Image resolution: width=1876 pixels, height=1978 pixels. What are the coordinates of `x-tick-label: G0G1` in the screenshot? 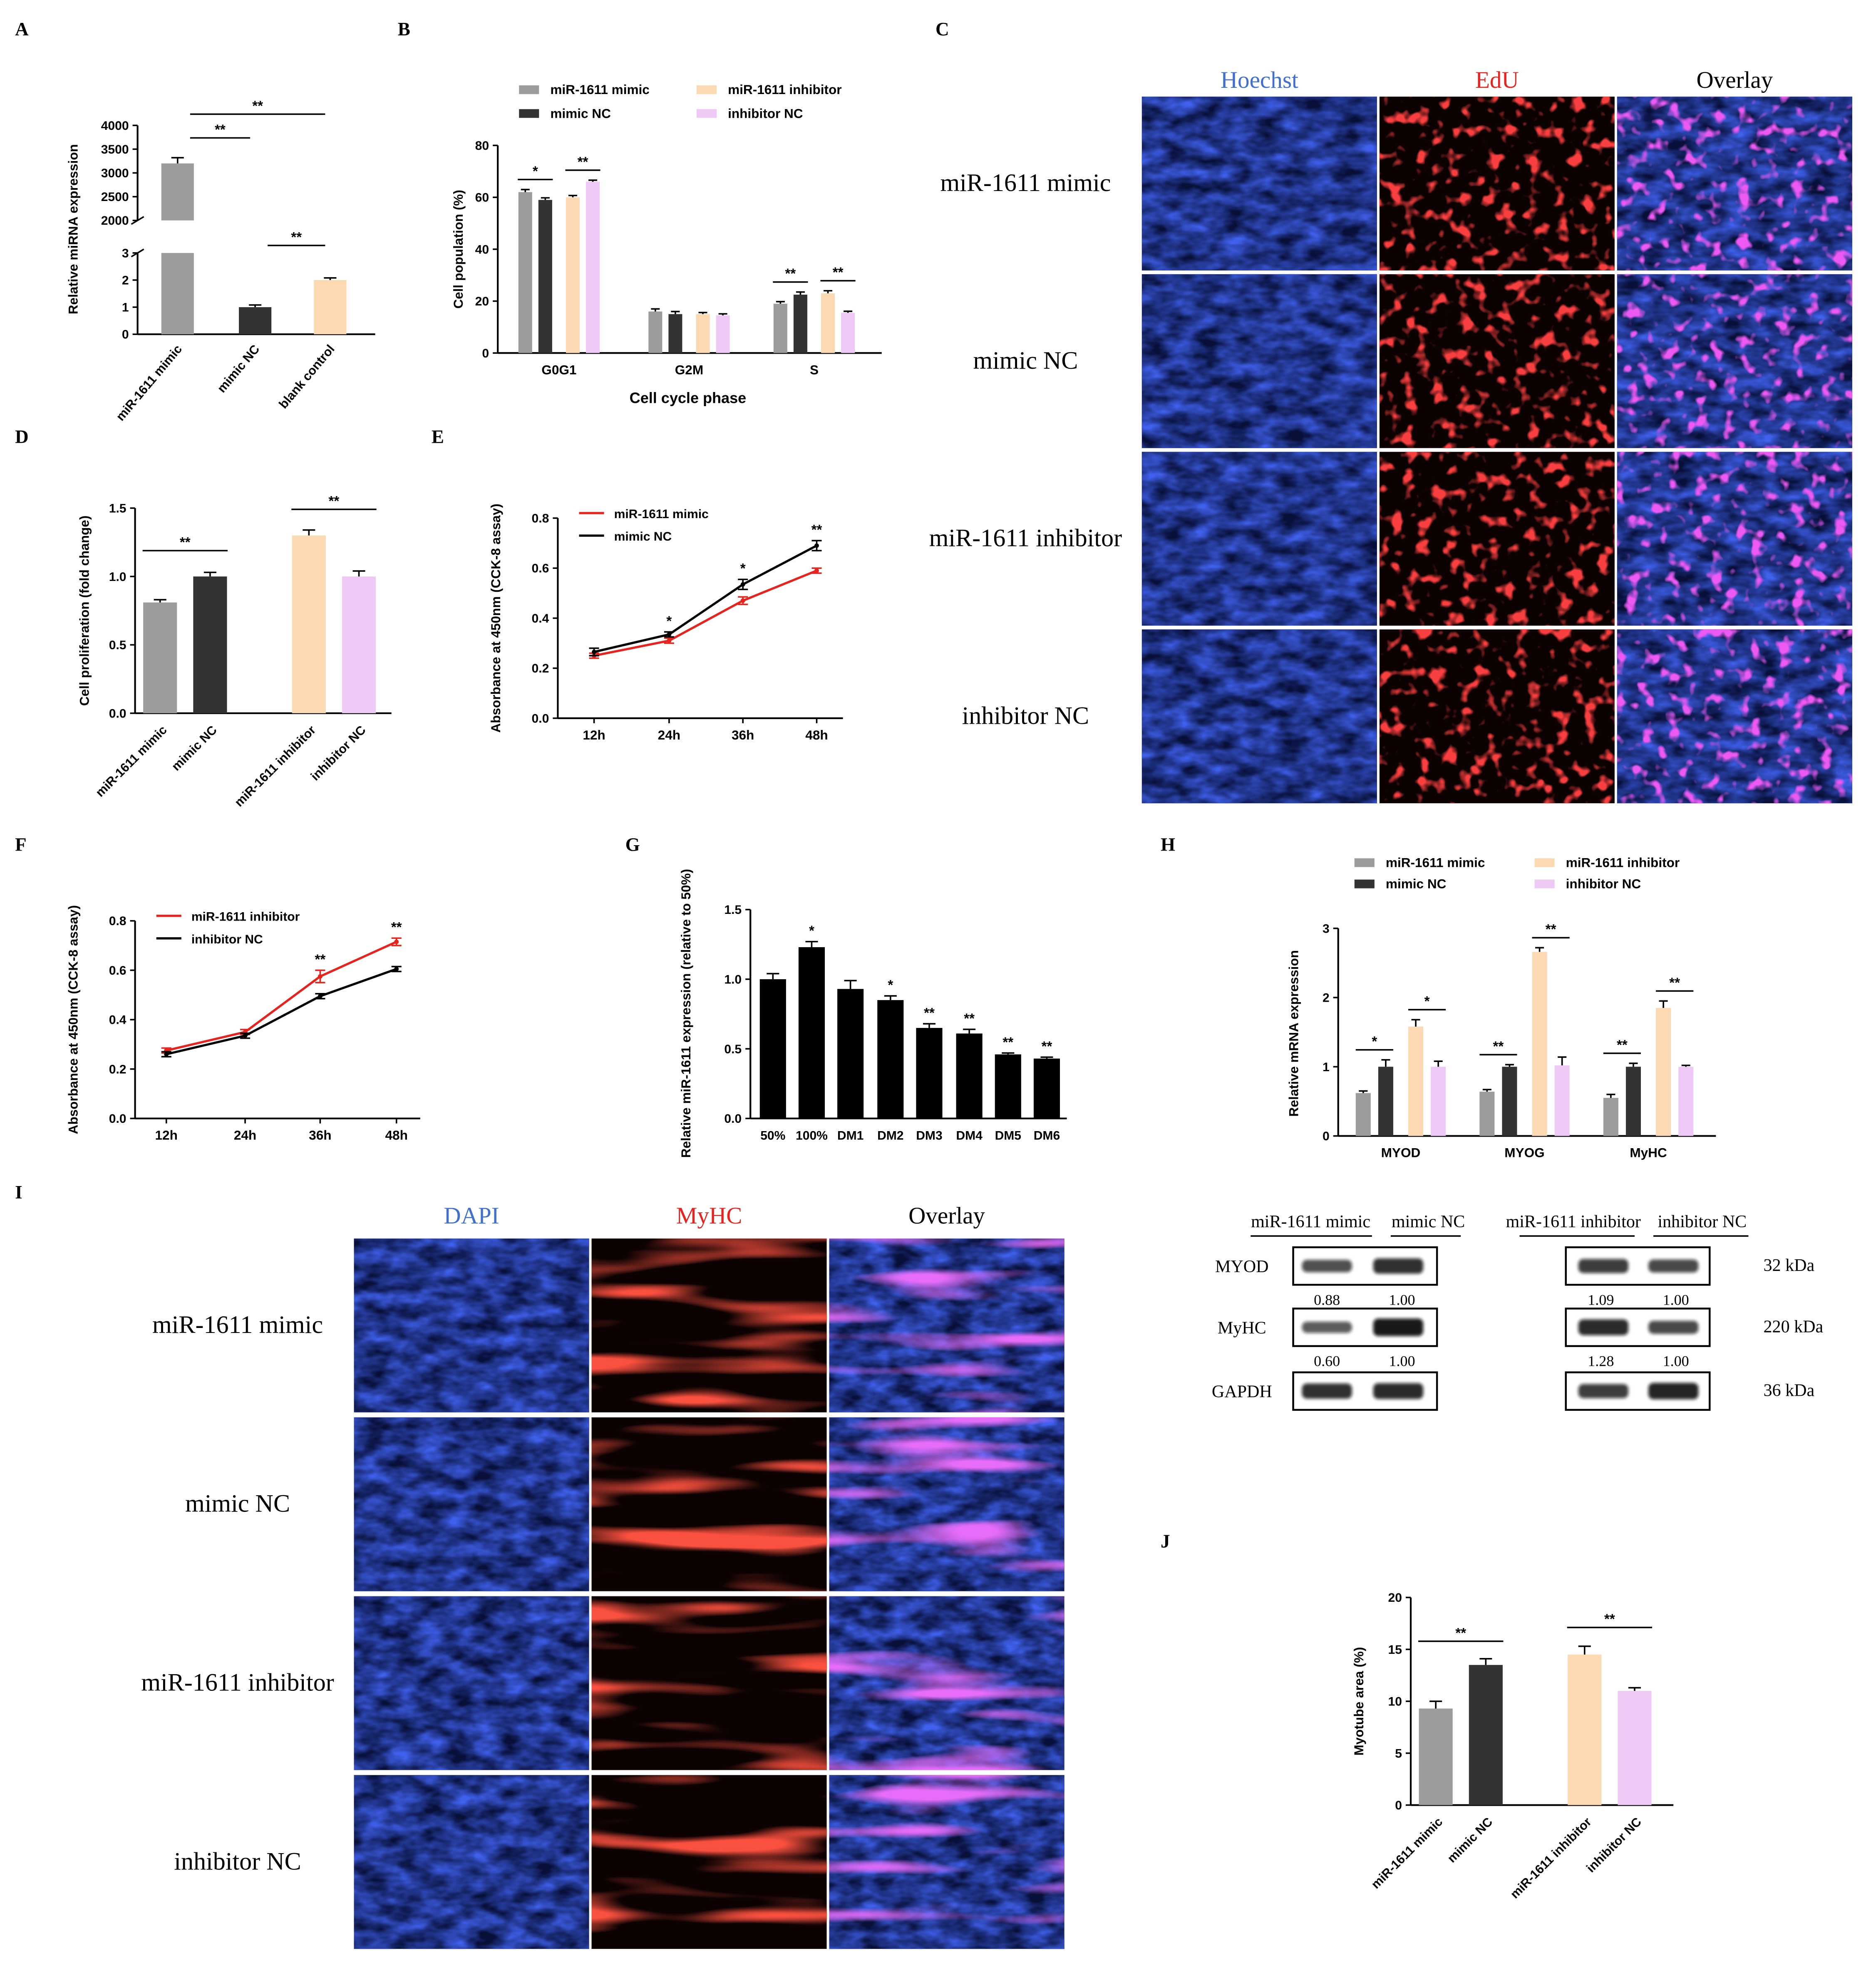 It's located at (558, 369).